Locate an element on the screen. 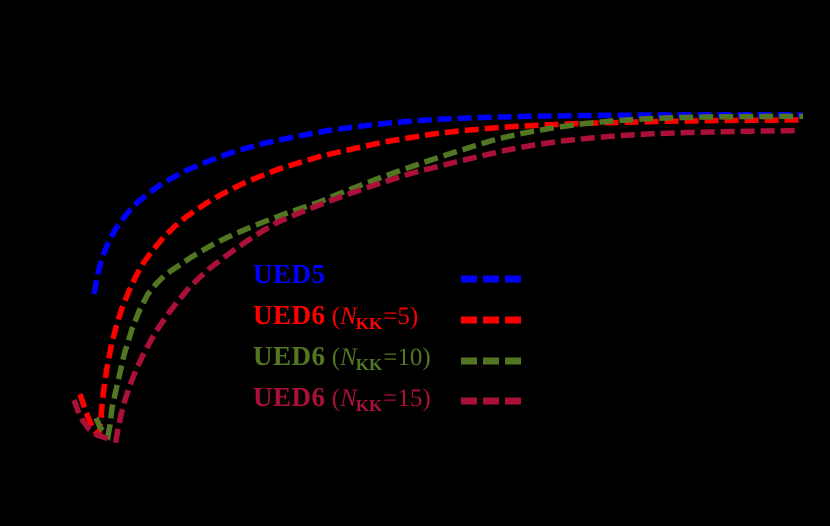 The width and height of the screenshot is (830, 526). legend-detail-ued6-n10: (NKK=10) is located at coordinates (378, 359).